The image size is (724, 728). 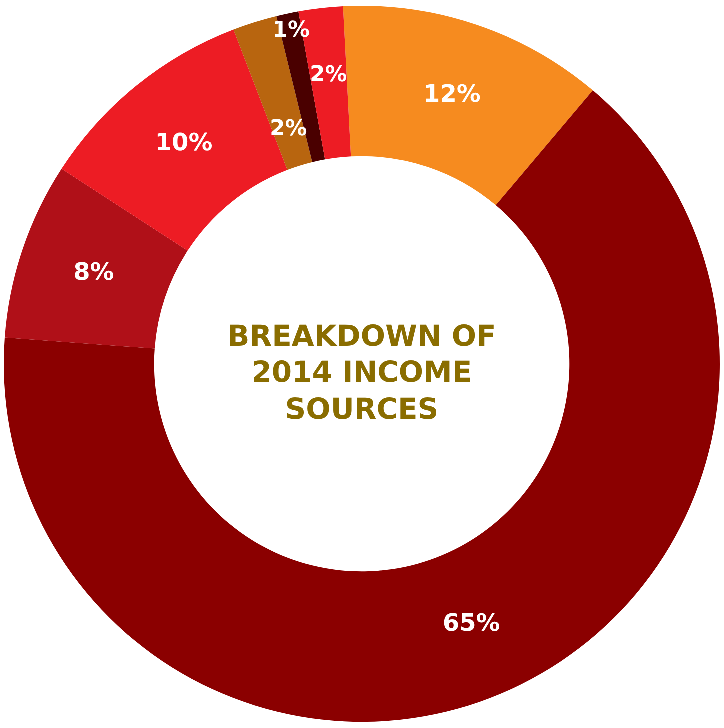 What do you see at coordinates (471, 622) in the screenshot?
I see `data-label: 65%` at bounding box center [471, 622].